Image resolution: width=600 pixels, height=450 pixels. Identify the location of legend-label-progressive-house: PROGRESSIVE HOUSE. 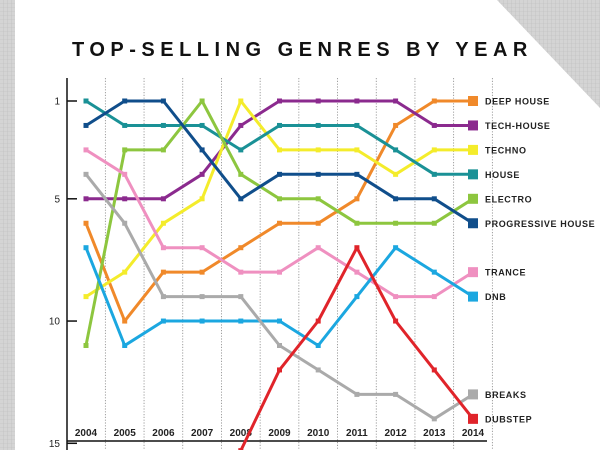
(540, 224).